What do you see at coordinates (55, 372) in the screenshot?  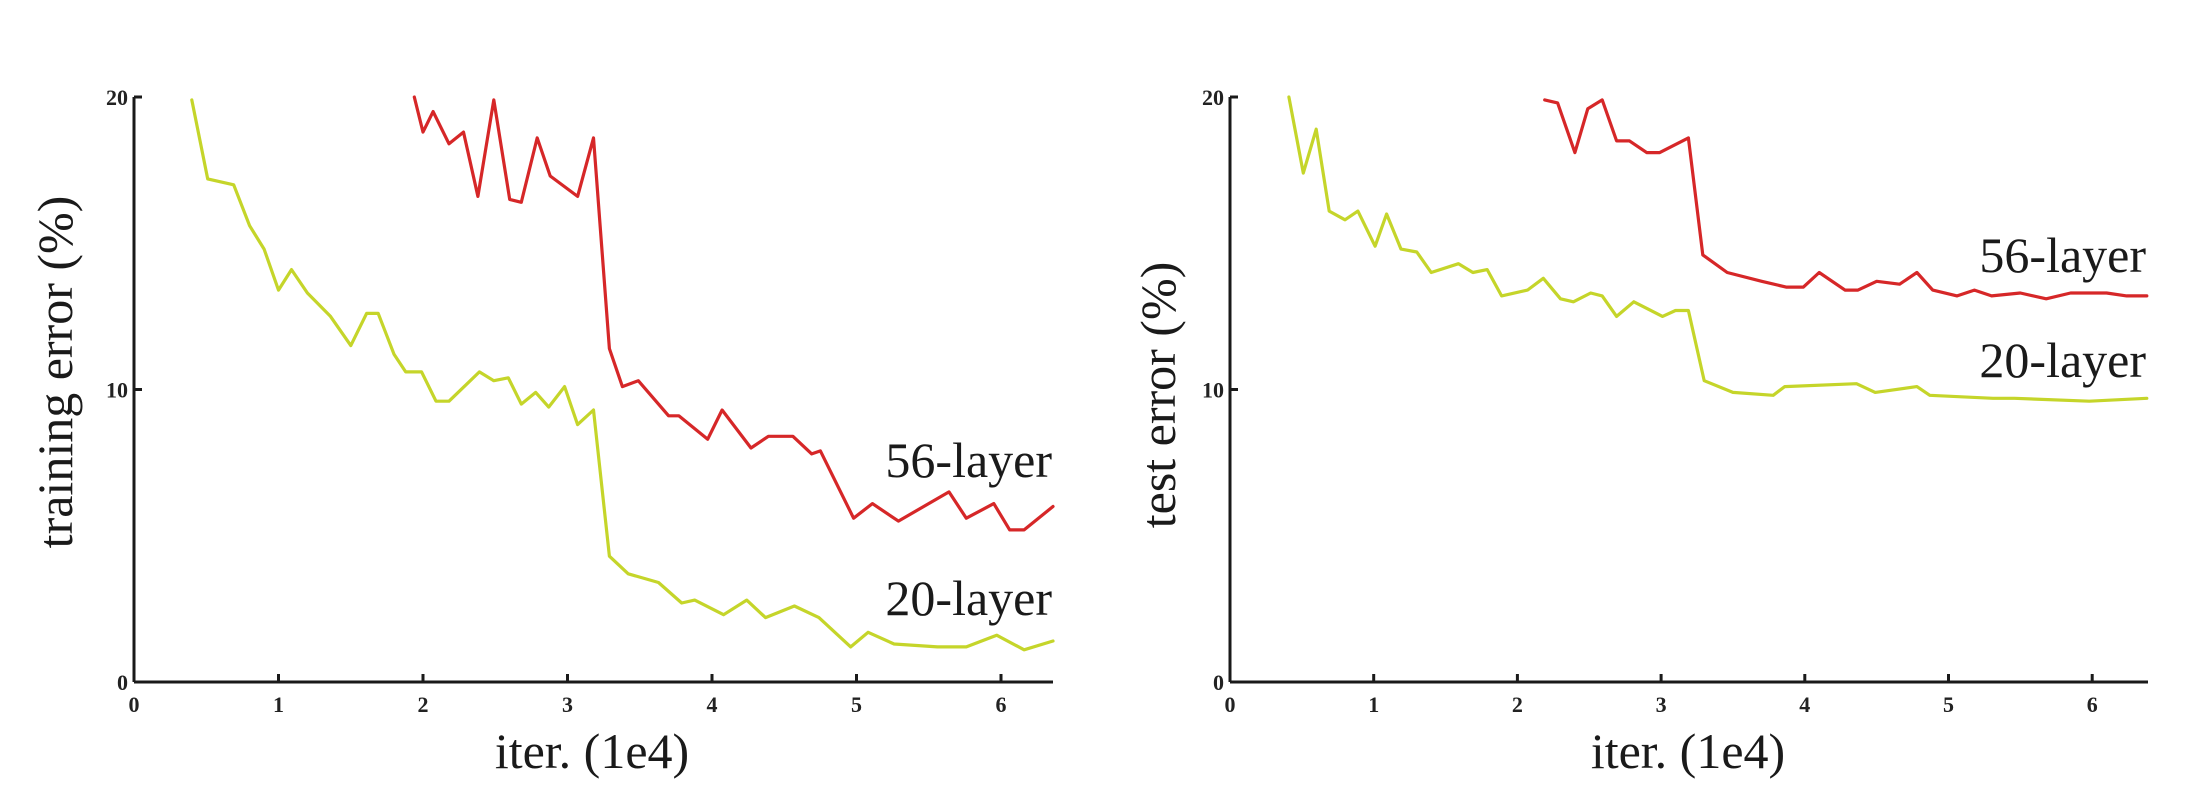 I see `y-axis-title: training error (%)` at bounding box center [55, 372].